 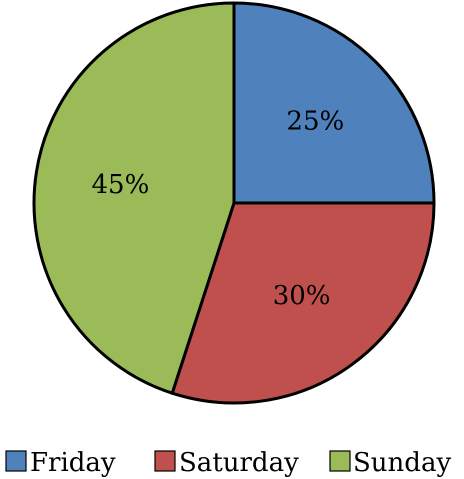 I want to click on legend-item-saturday: Saturday, so click(x=226, y=463).